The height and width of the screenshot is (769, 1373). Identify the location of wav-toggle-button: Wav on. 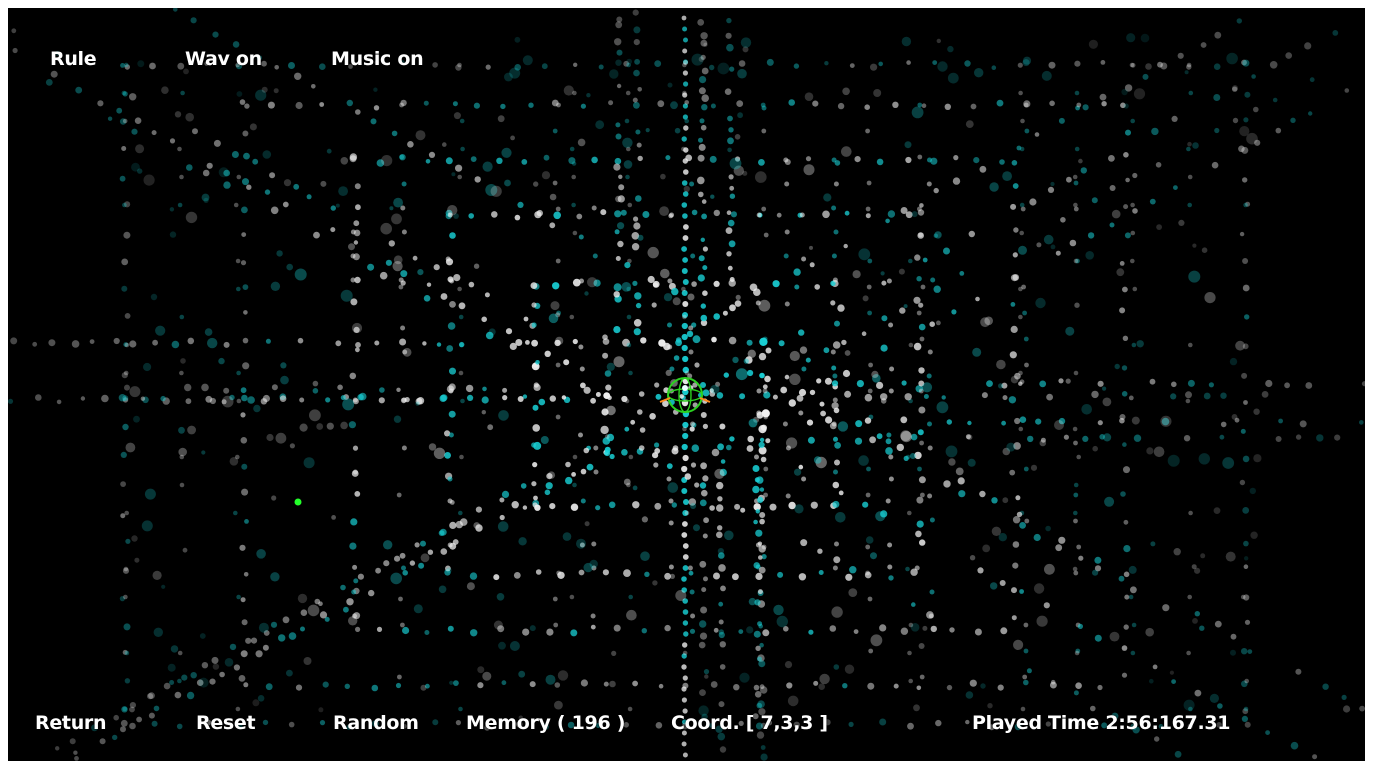
(223, 59).